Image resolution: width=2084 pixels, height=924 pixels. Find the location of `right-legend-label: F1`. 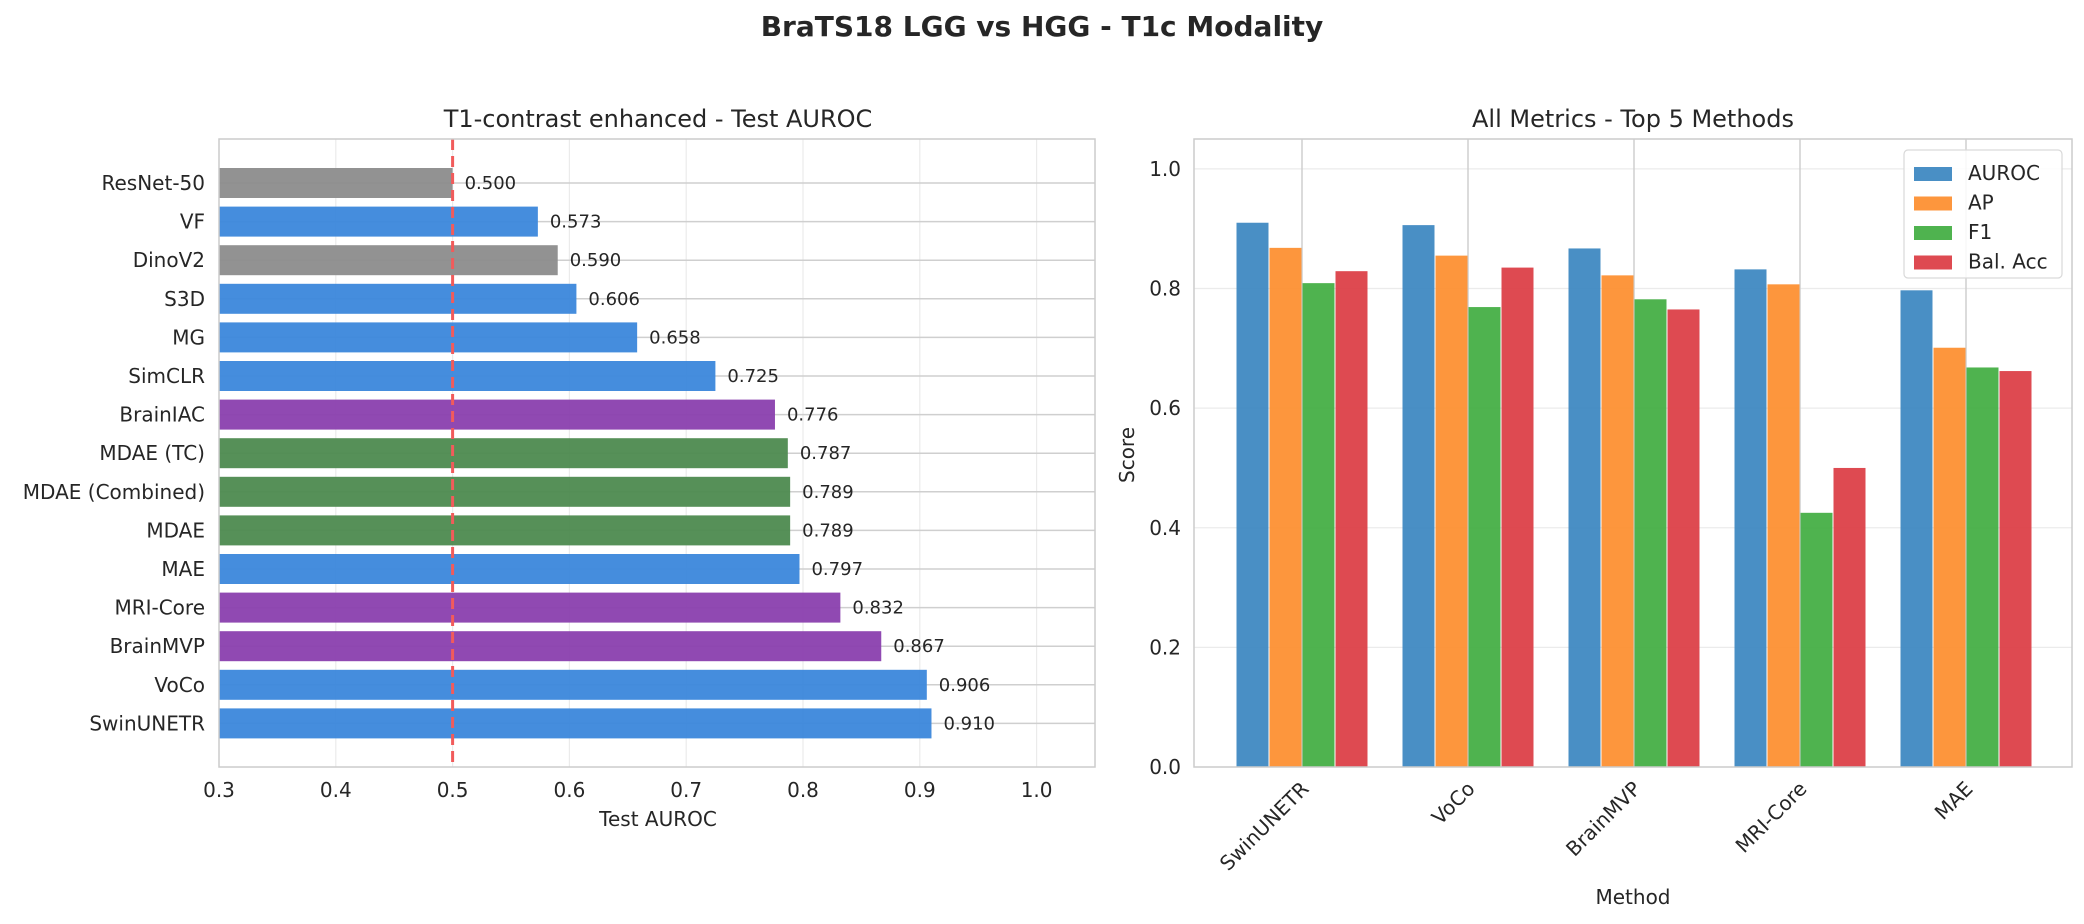

right-legend-label: F1 is located at coordinates (1980, 232).